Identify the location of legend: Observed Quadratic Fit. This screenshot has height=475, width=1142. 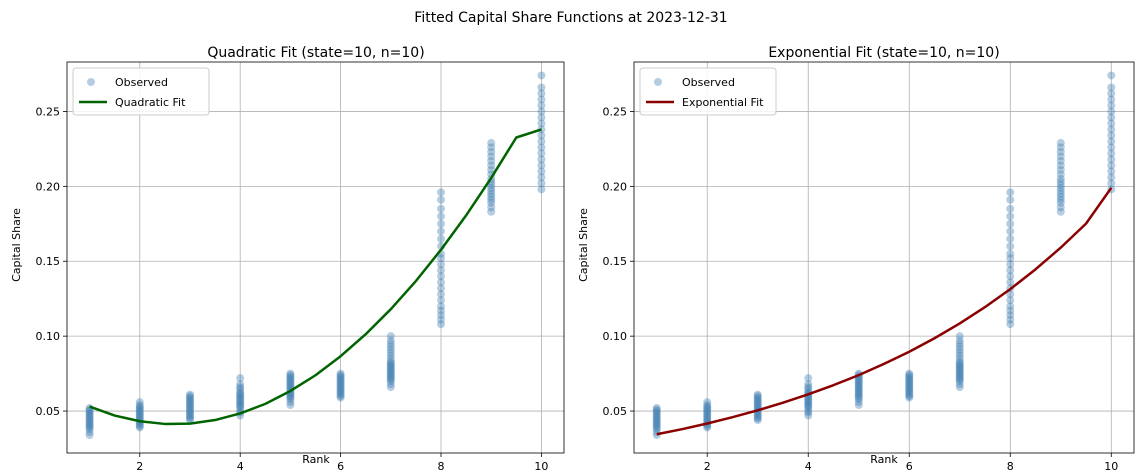
(141, 91).